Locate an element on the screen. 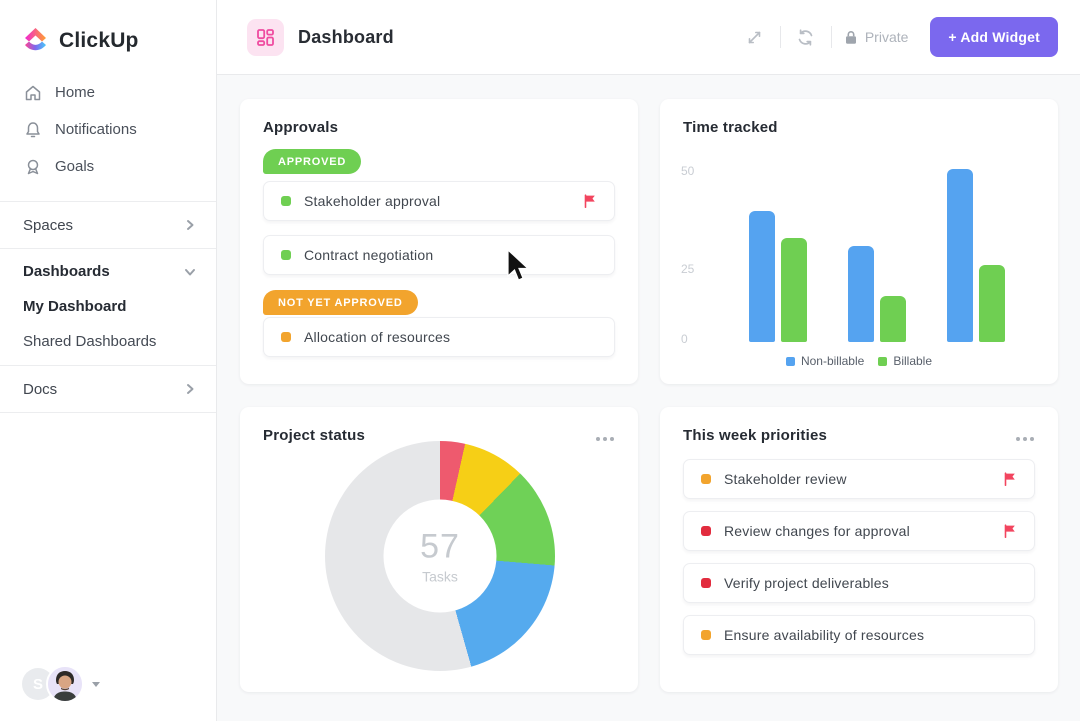 The width and height of the screenshot is (1080, 721). sidebar-item-notifications: Notifications is located at coordinates (108, 129).